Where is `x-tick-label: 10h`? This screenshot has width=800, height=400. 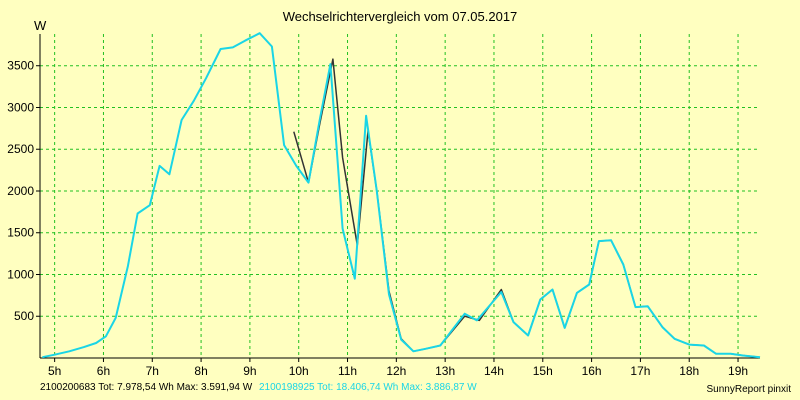
x-tick-label: 10h is located at coordinates (299, 371).